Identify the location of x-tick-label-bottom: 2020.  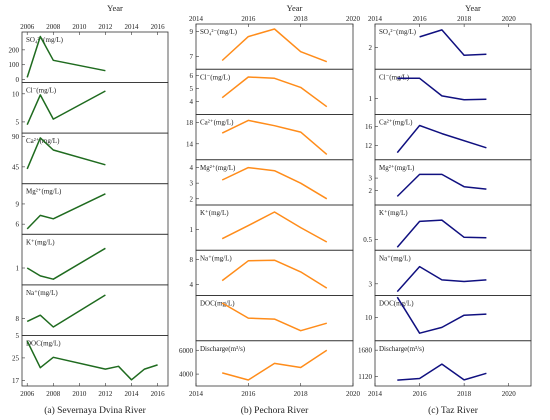
(353, 394).